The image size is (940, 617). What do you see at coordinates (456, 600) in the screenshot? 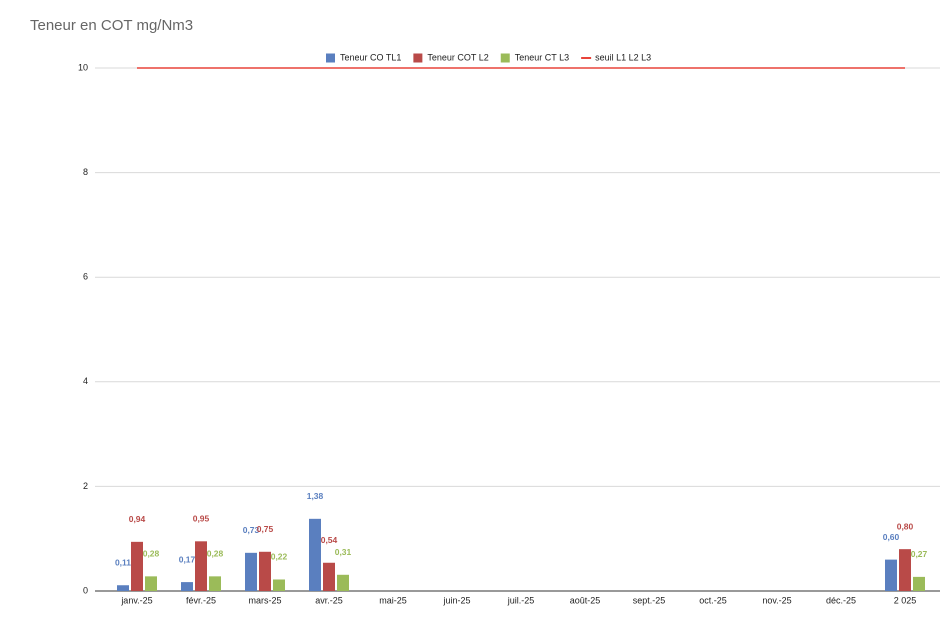
I see `x-tick-label: juin-25` at bounding box center [456, 600].